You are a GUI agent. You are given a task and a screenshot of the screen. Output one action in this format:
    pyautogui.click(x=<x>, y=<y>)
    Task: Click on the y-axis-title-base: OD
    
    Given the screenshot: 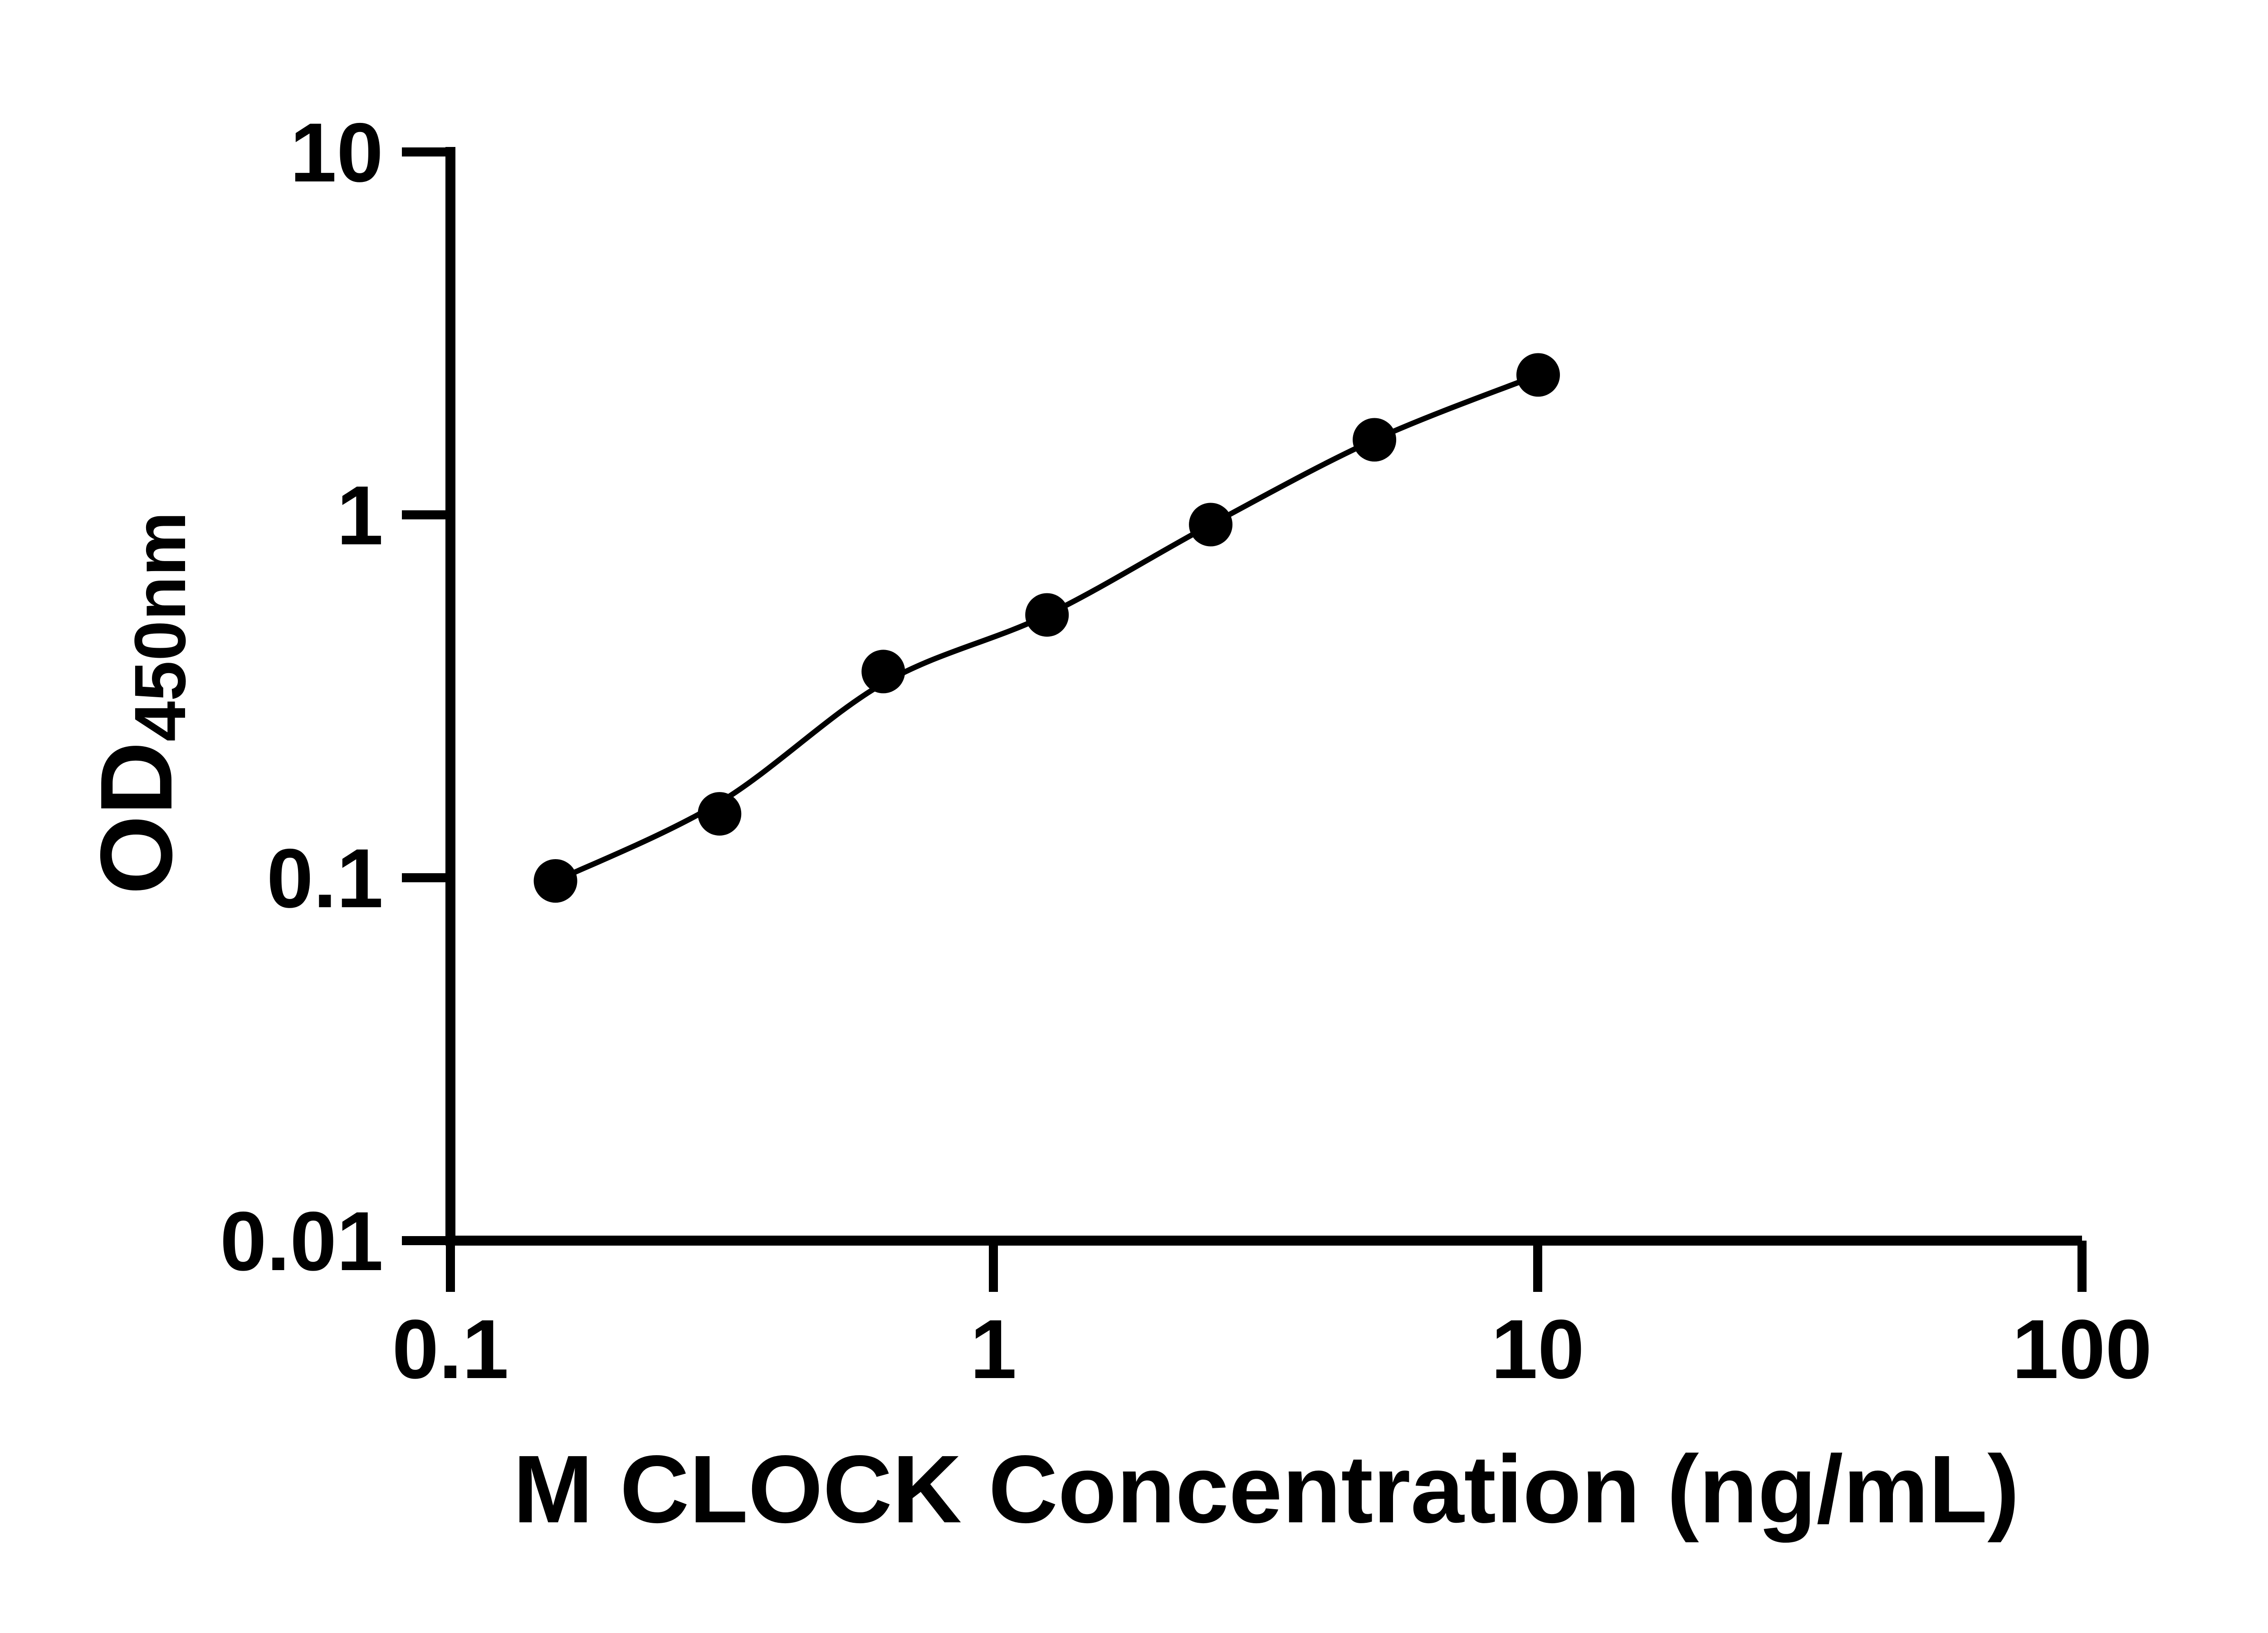 What is the action you would take?
    pyautogui.click(x=136, y=818)
    